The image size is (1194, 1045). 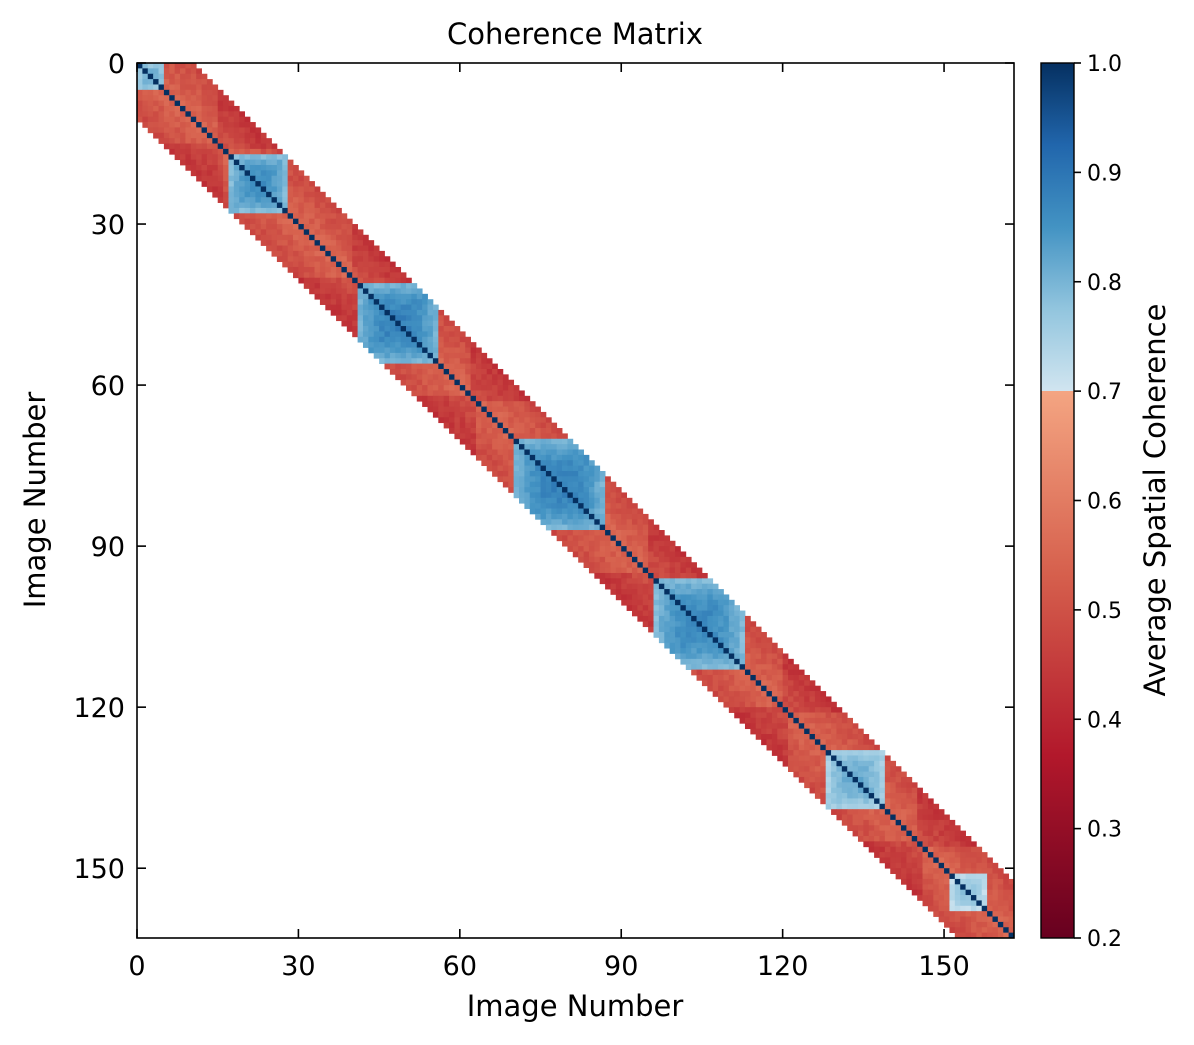 What do you see at coordinates (1098, 502) in the screenshot?
I see `colorbar-ticks: 0.20.30.40.50.60.70.80.91.0` at bounding box center [1098, 502].